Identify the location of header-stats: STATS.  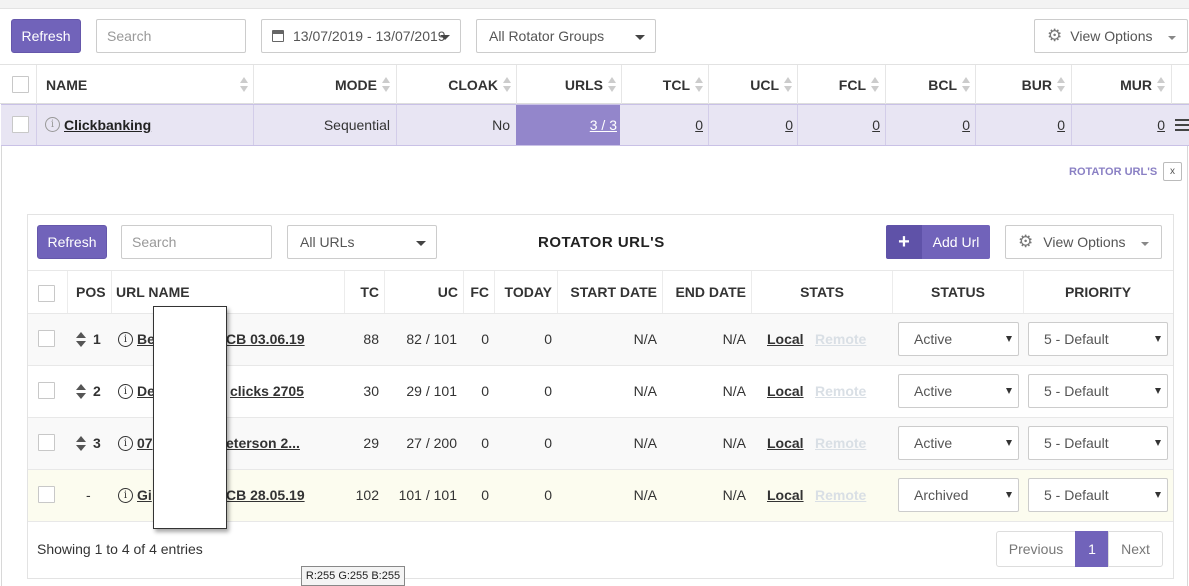
(822, 292).